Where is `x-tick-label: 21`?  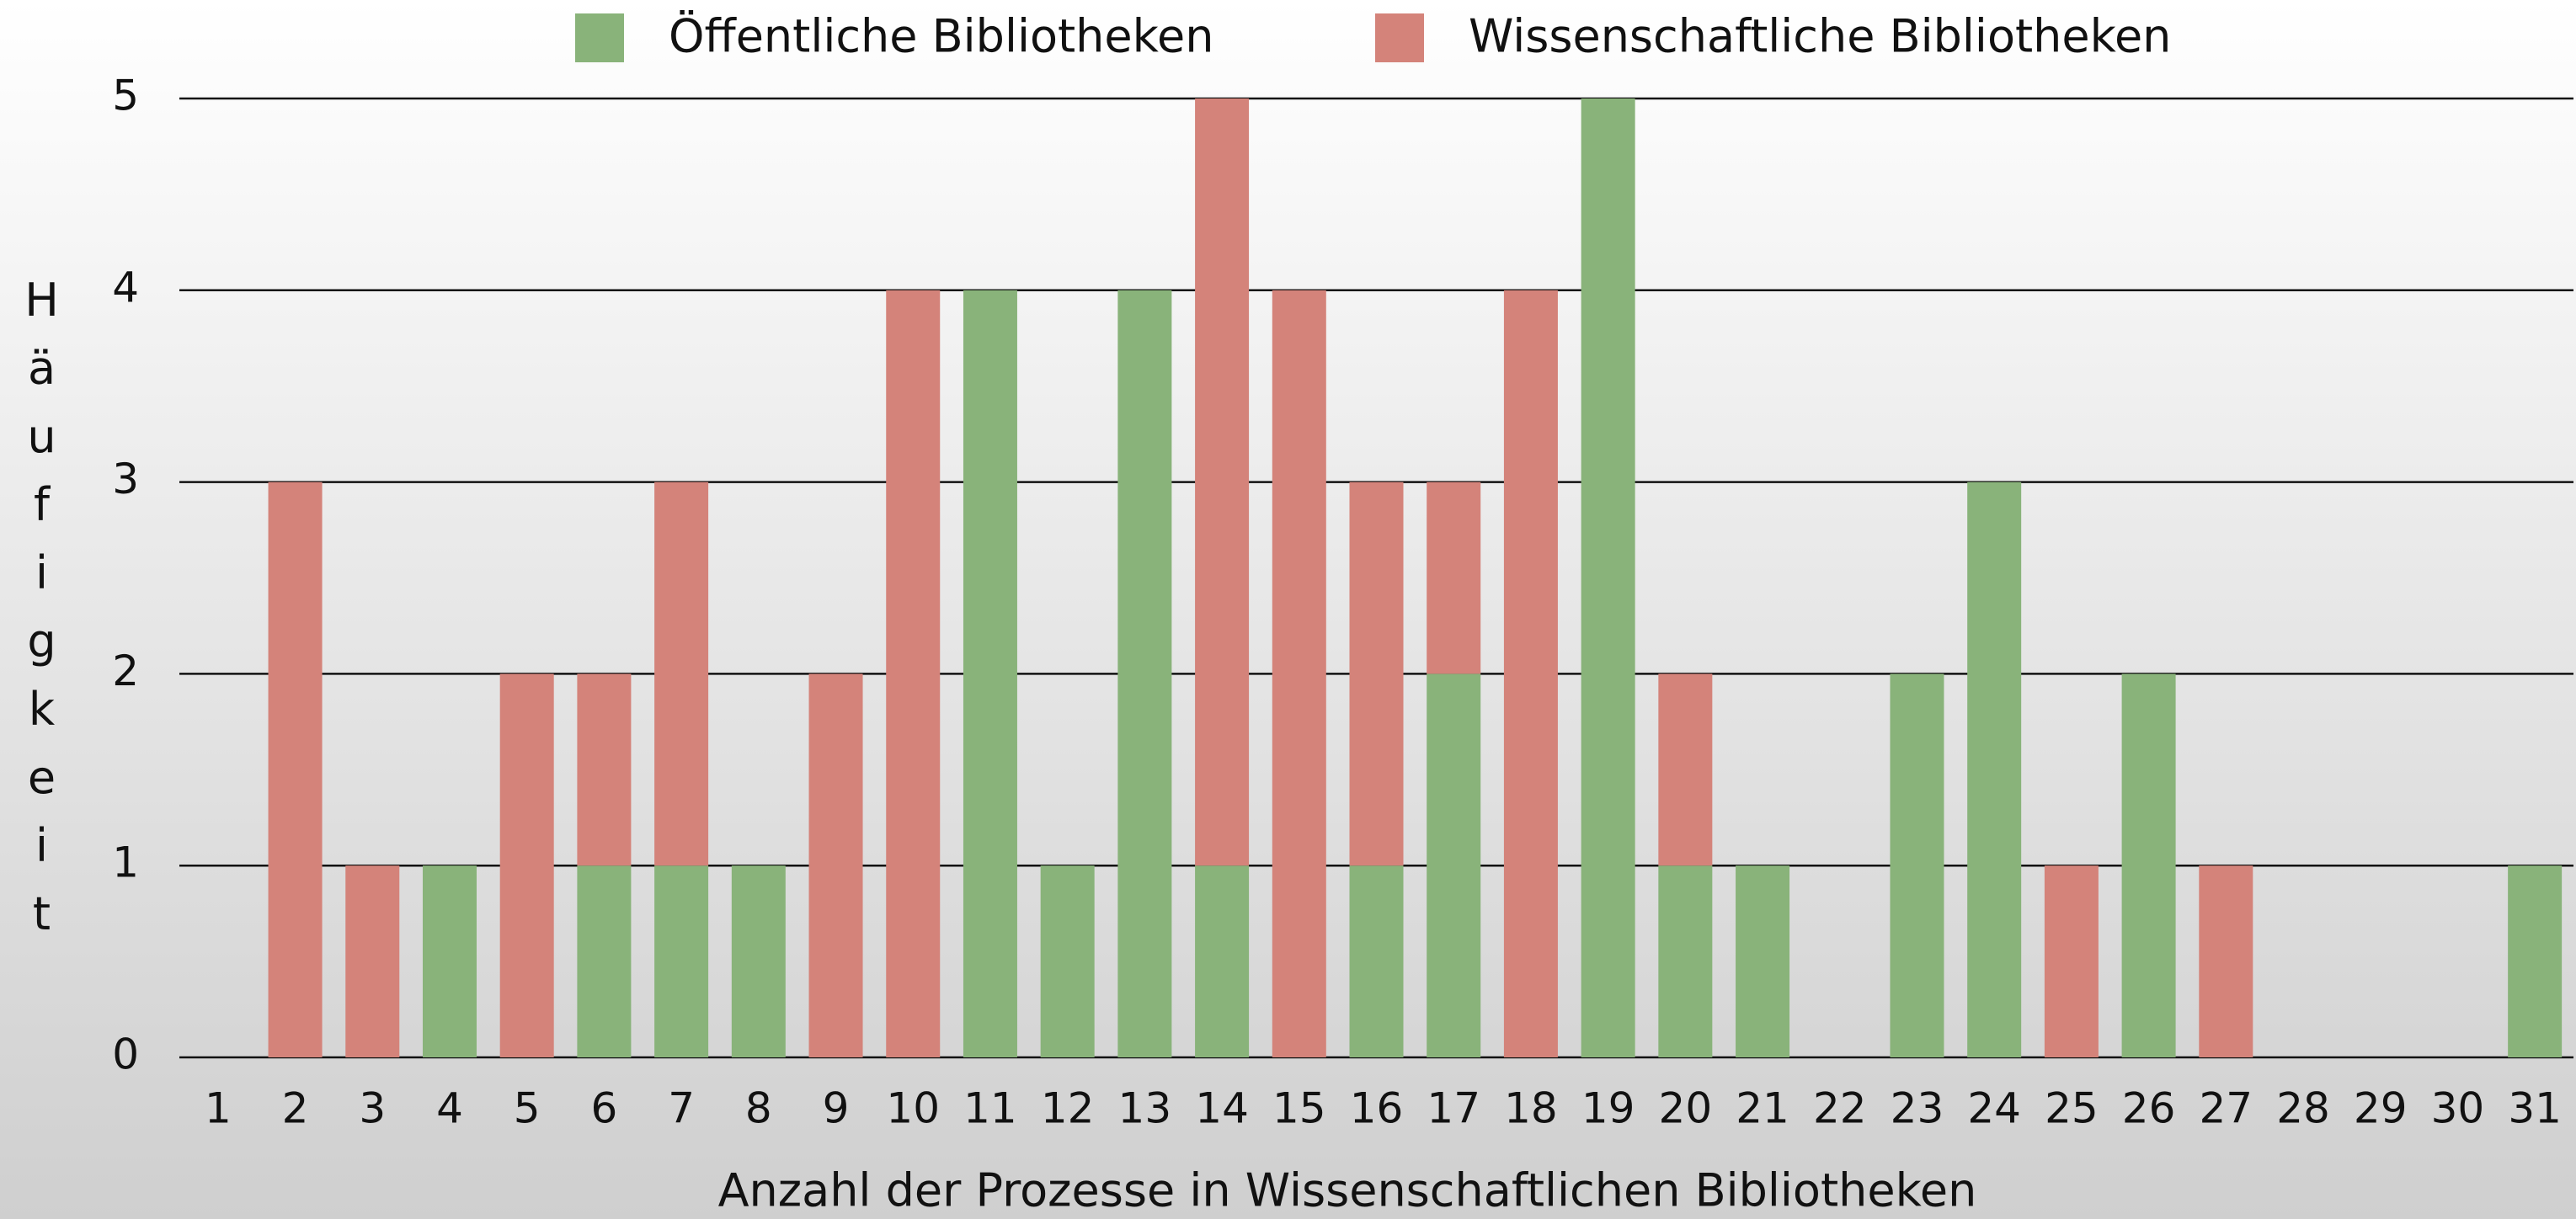 x-tick-label: 21 is located at coordinates (1762, 1108).